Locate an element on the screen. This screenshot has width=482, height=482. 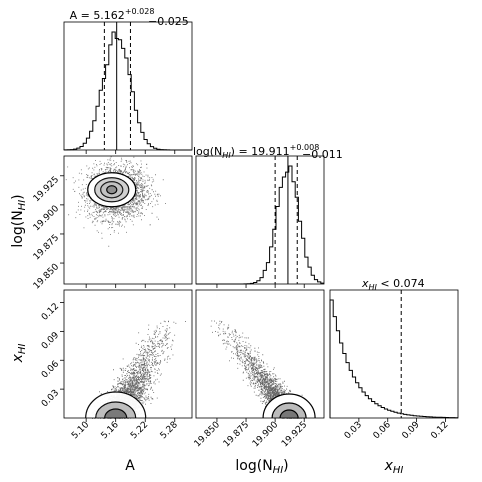
frame-logNHI-logNHI is located at coordinates (260, 220).